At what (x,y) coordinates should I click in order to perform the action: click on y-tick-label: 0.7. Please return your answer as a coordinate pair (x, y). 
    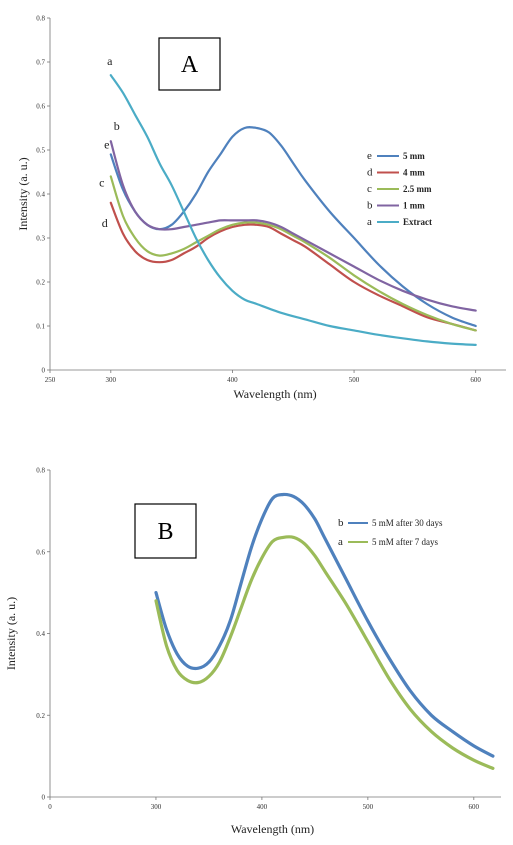
    Looking at the image, I should click on (40, 63).